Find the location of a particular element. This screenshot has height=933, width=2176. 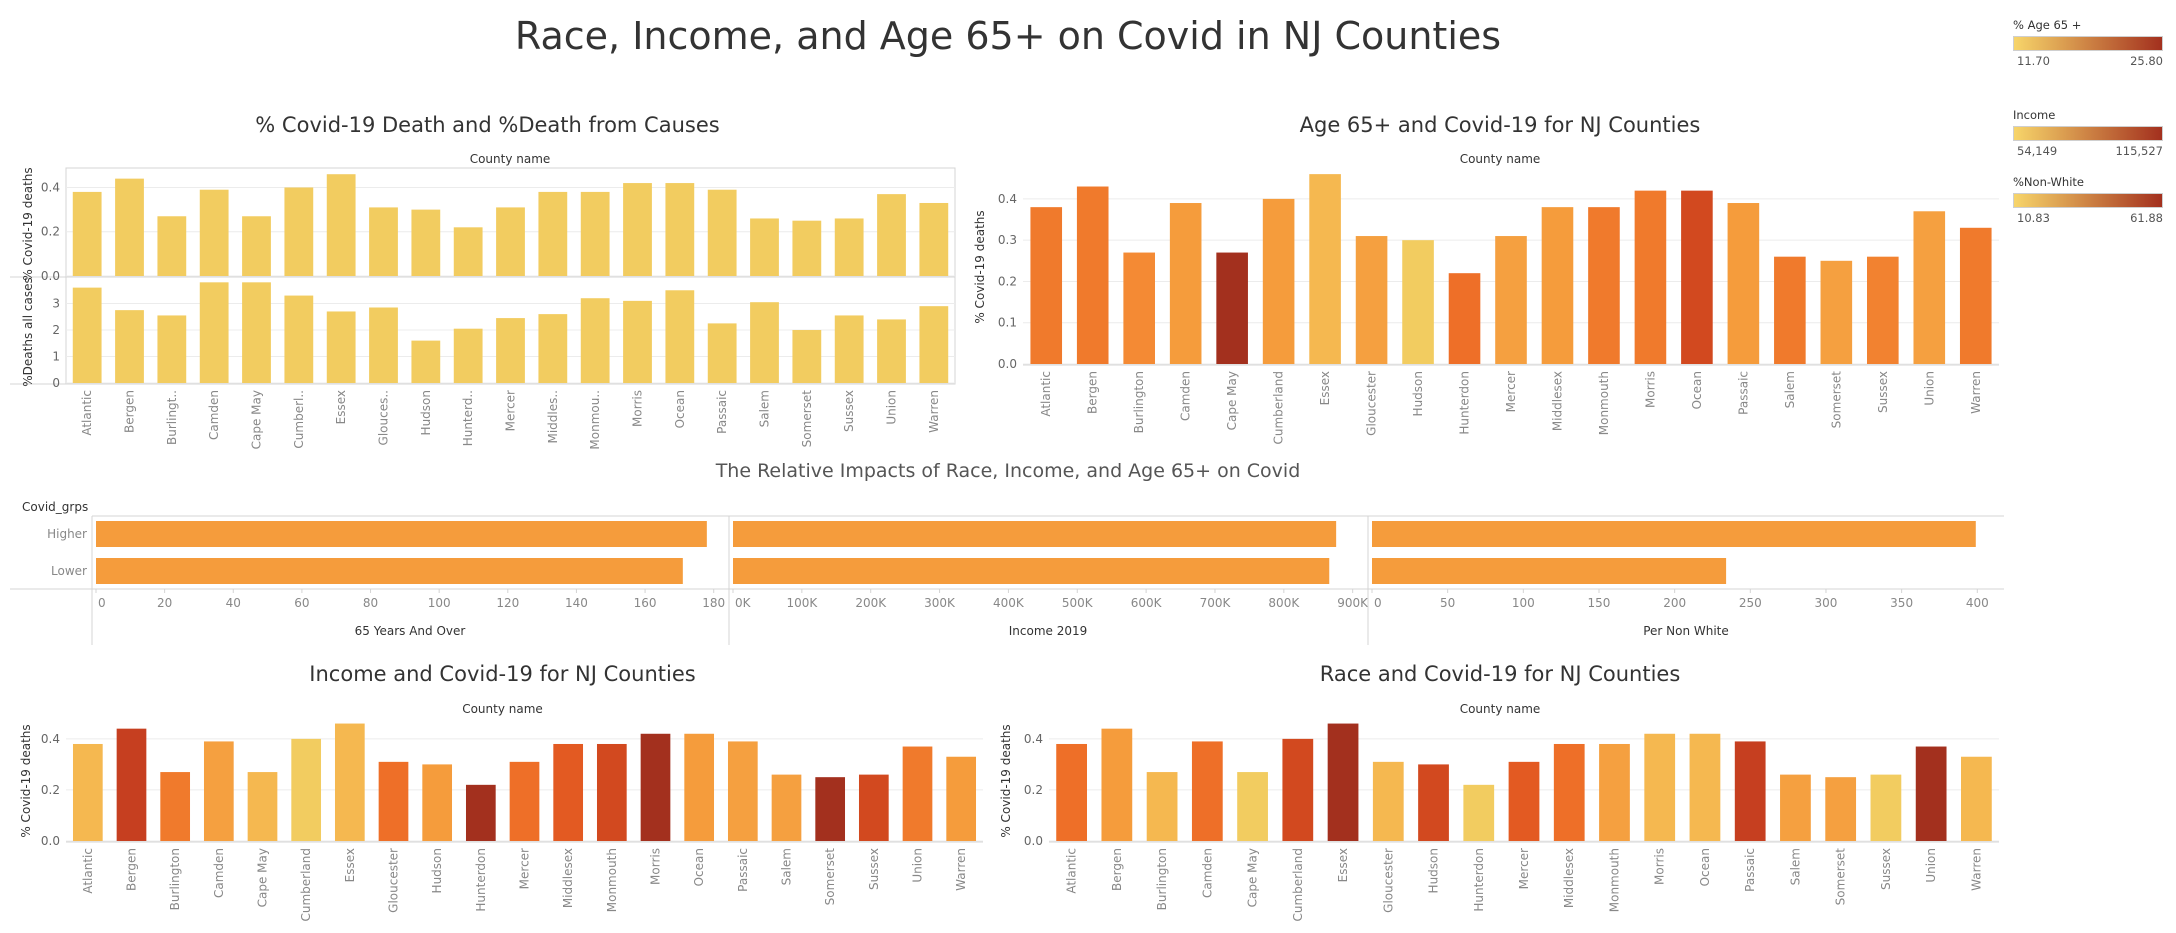

x-tick-label: Hudson is located at coordinates (426, 412).